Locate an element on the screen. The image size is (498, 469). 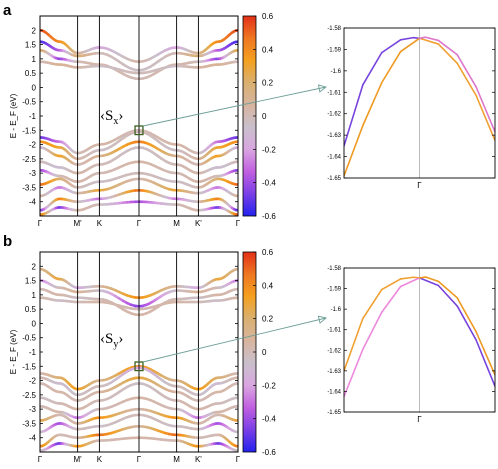
x-tick-label: M is located at coordinates (176, 459).